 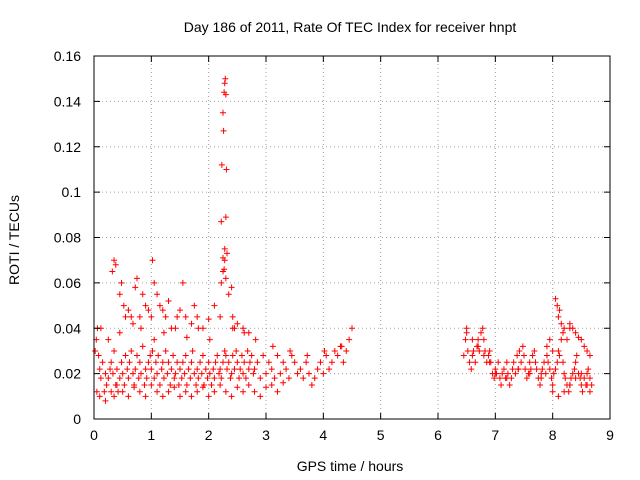 I want to click on x-tick-label: 2, so click(x=209, y=435).